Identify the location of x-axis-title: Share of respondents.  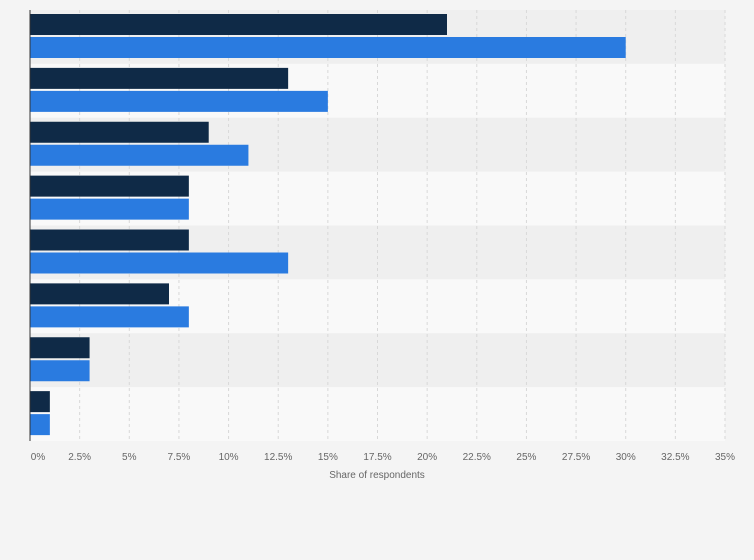
(377, 475).